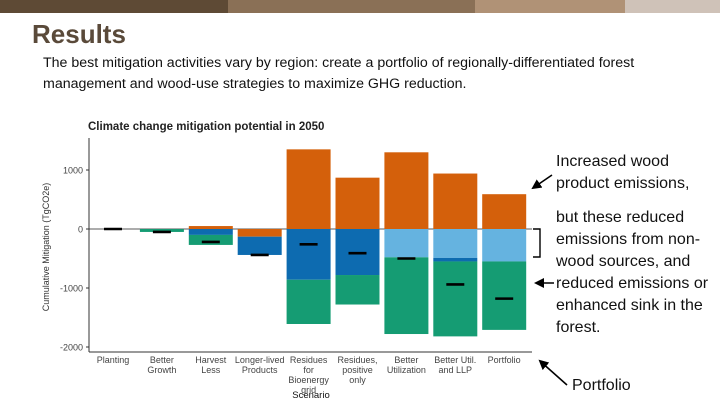  What do you see at coordinates (542, 182) in the screenshot?
I see `arrow-product-emissions` at bounding box center [542, 182].